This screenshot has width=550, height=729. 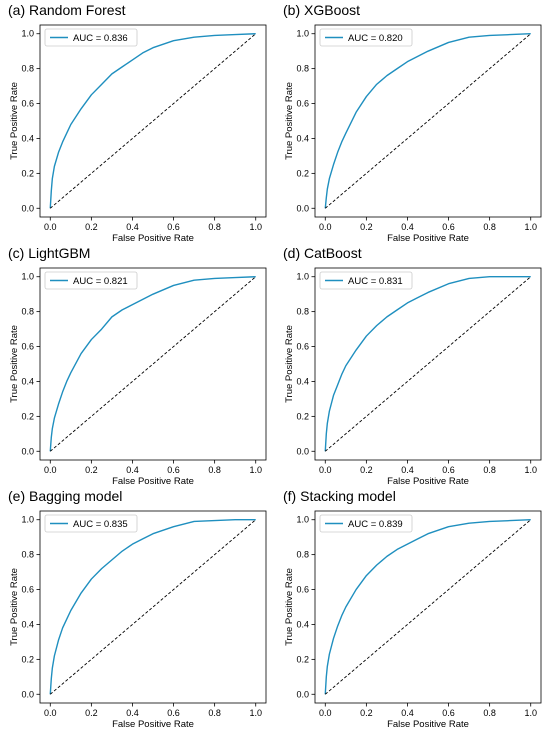 I want to click on legend: AUC = 0.821, so click(x=91, y=280).